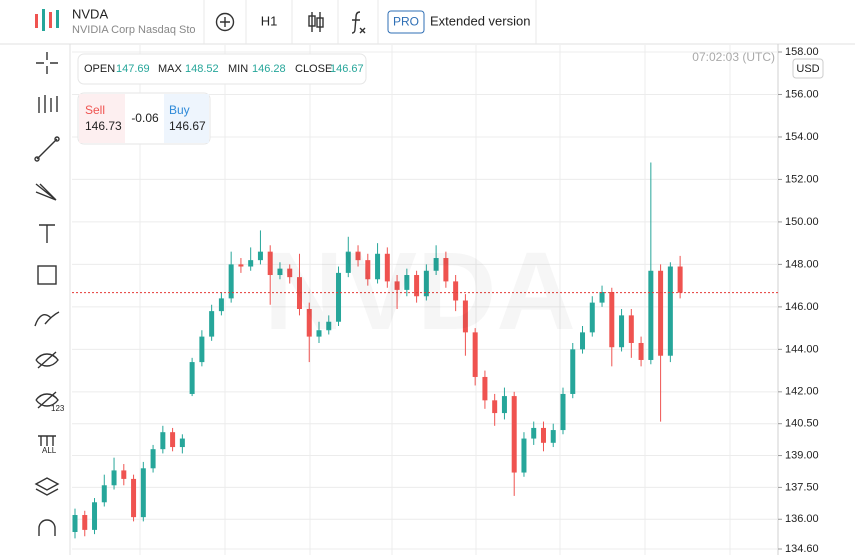  What do you see at coordinates (186, 118) in the screenshot?
I see `buy-button` at bounding box center [186, 118].